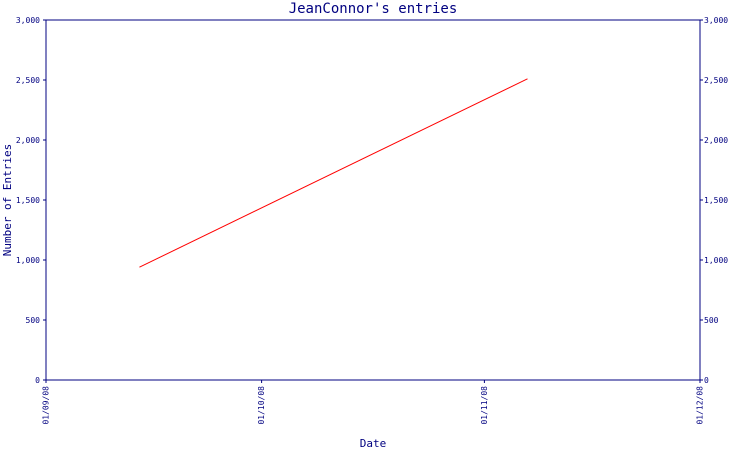 This screenshot has height=450, width=750. What do you see at coordinates (716, 260) in the screenshot?
I see `y-tick-label-right: 1,000` at bounding box center [716, 260].